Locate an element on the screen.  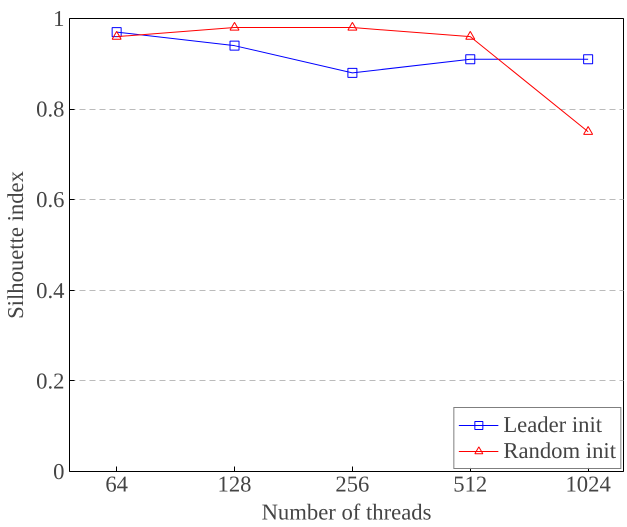
y-tick-label: 0.2 is located at coordinates (50, 381).